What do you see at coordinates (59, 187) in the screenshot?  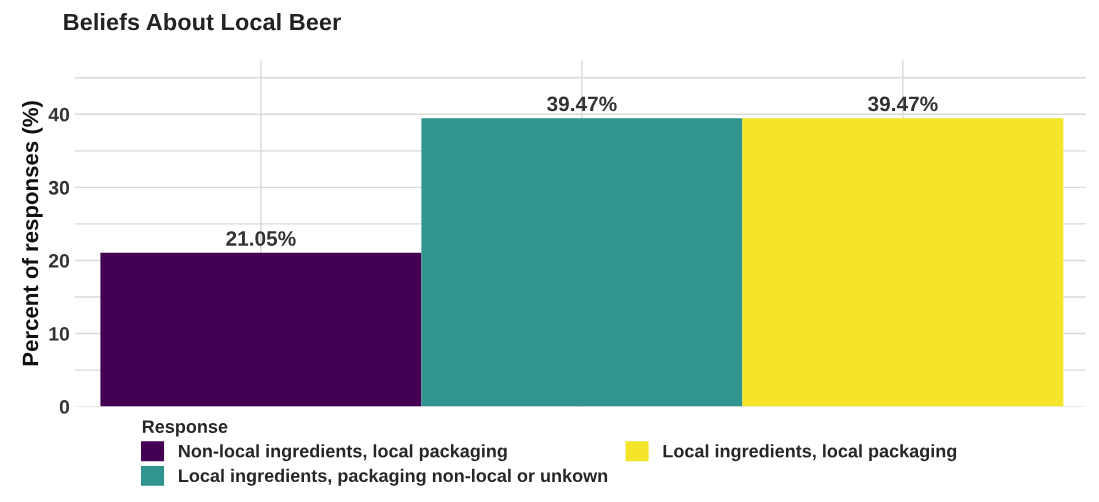 I see `y-tick-label: 30` at bounding box center [59, 187].